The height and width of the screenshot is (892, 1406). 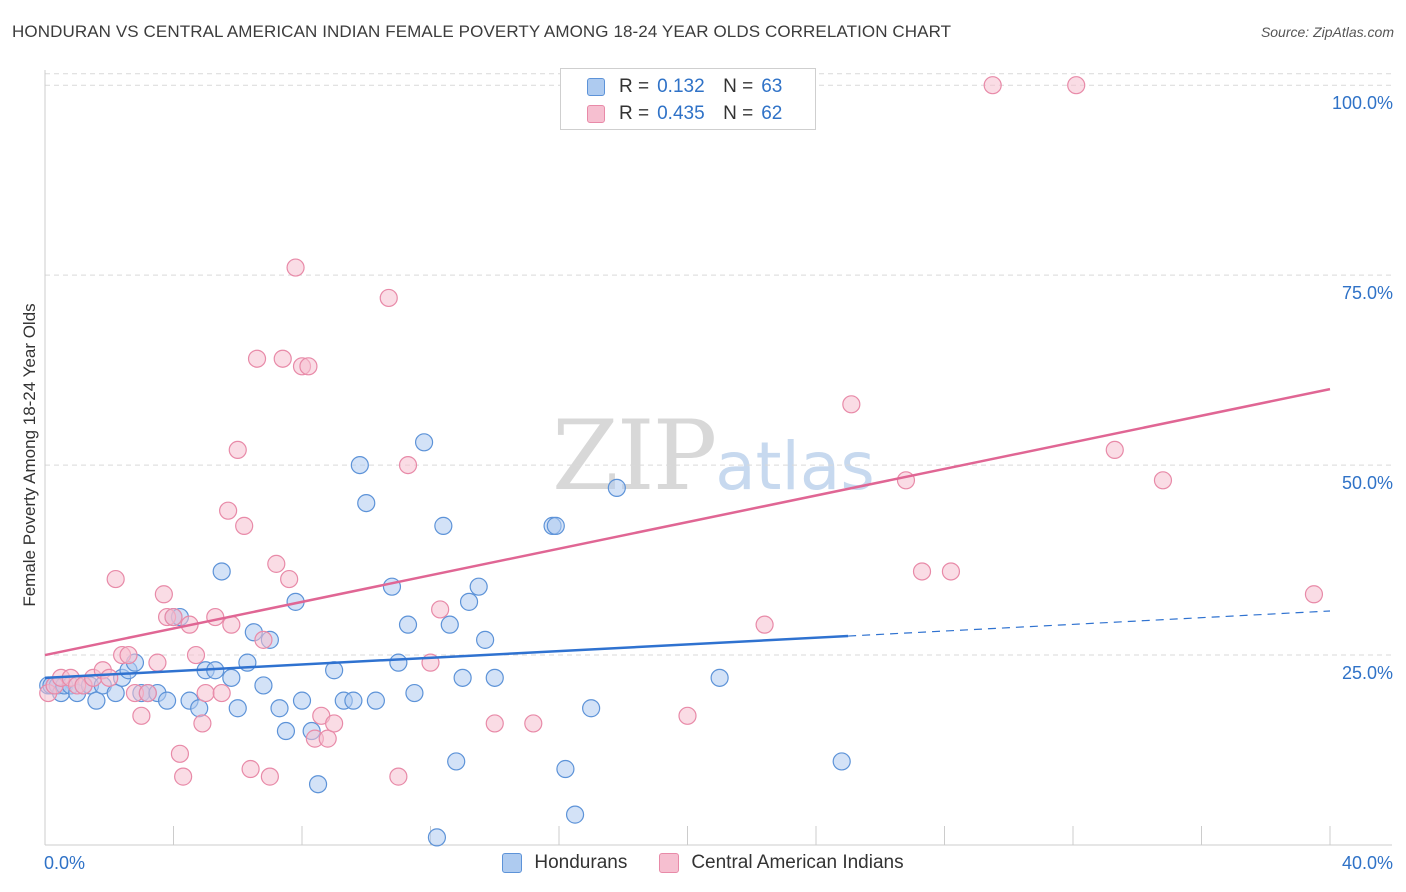 What do you see at coordinates (738, 86) in the screenshot?
I see `legend-n-label: N =` at bounding box center [738, 86].